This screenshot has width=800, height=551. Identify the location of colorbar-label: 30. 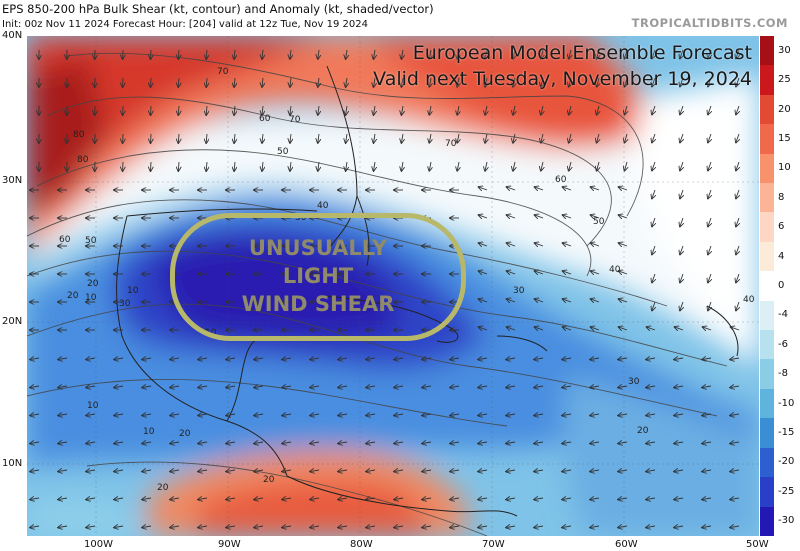
(784, 50).